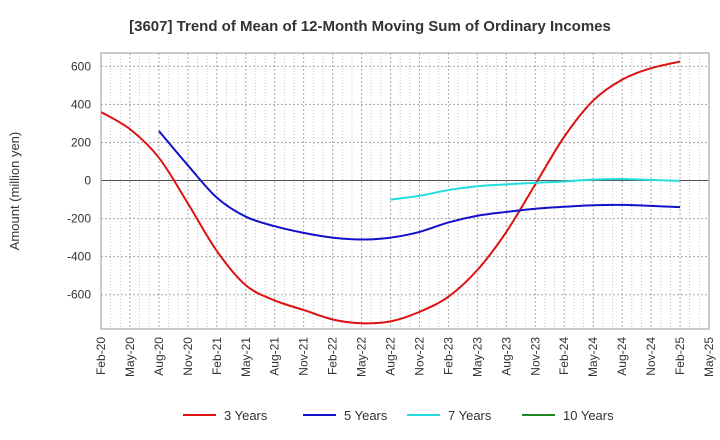 The height and width of the screenshot is (440, 720). I want to click on y-axis-label: Amount (million yen), so click(14, 191).